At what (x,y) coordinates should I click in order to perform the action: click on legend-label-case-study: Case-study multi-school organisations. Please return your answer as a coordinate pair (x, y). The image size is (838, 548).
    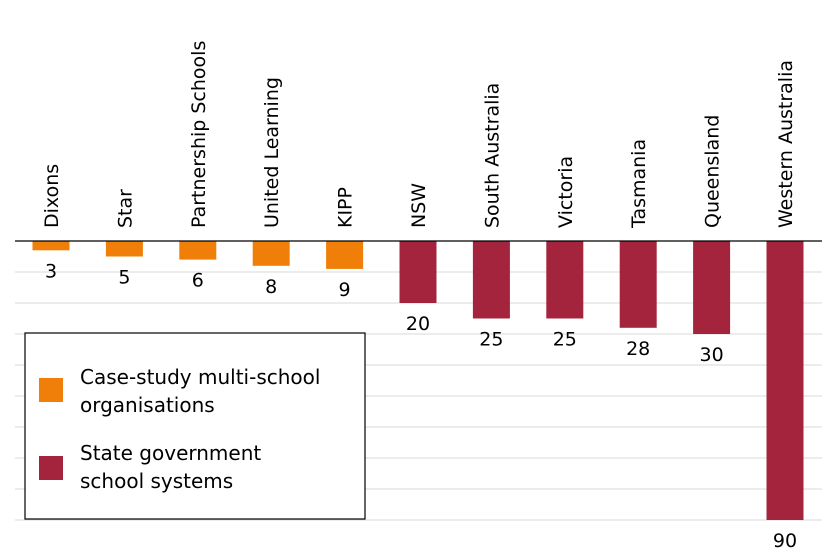
    Looking at the image, I should click on (203, 391).